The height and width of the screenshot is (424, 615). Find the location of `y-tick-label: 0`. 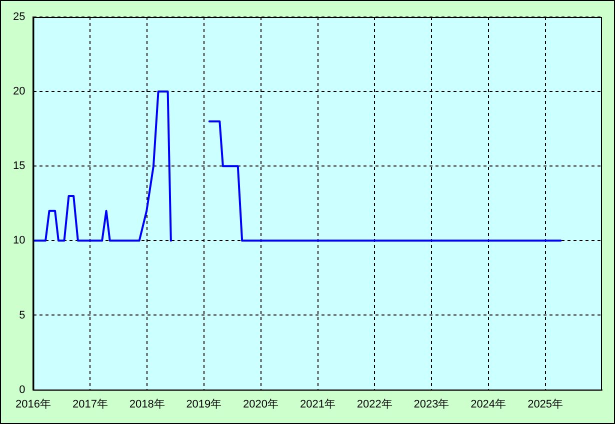

y-tick-label: 0 is located at coordinates (22, 390).